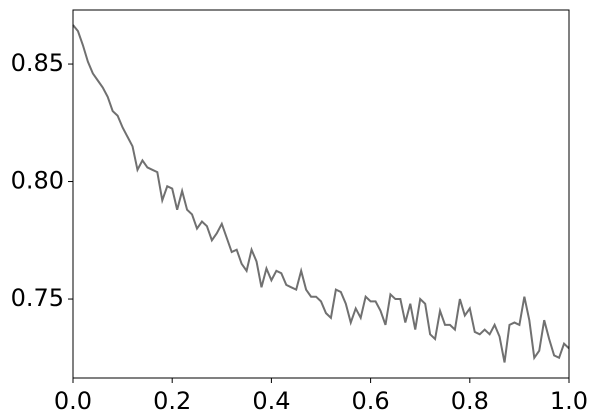 The width and height of the screenshot is (601, 415). Describe the element at coordinates (37, 63) in the screenshot. I see `y-tick-label: 0.85` at that location.